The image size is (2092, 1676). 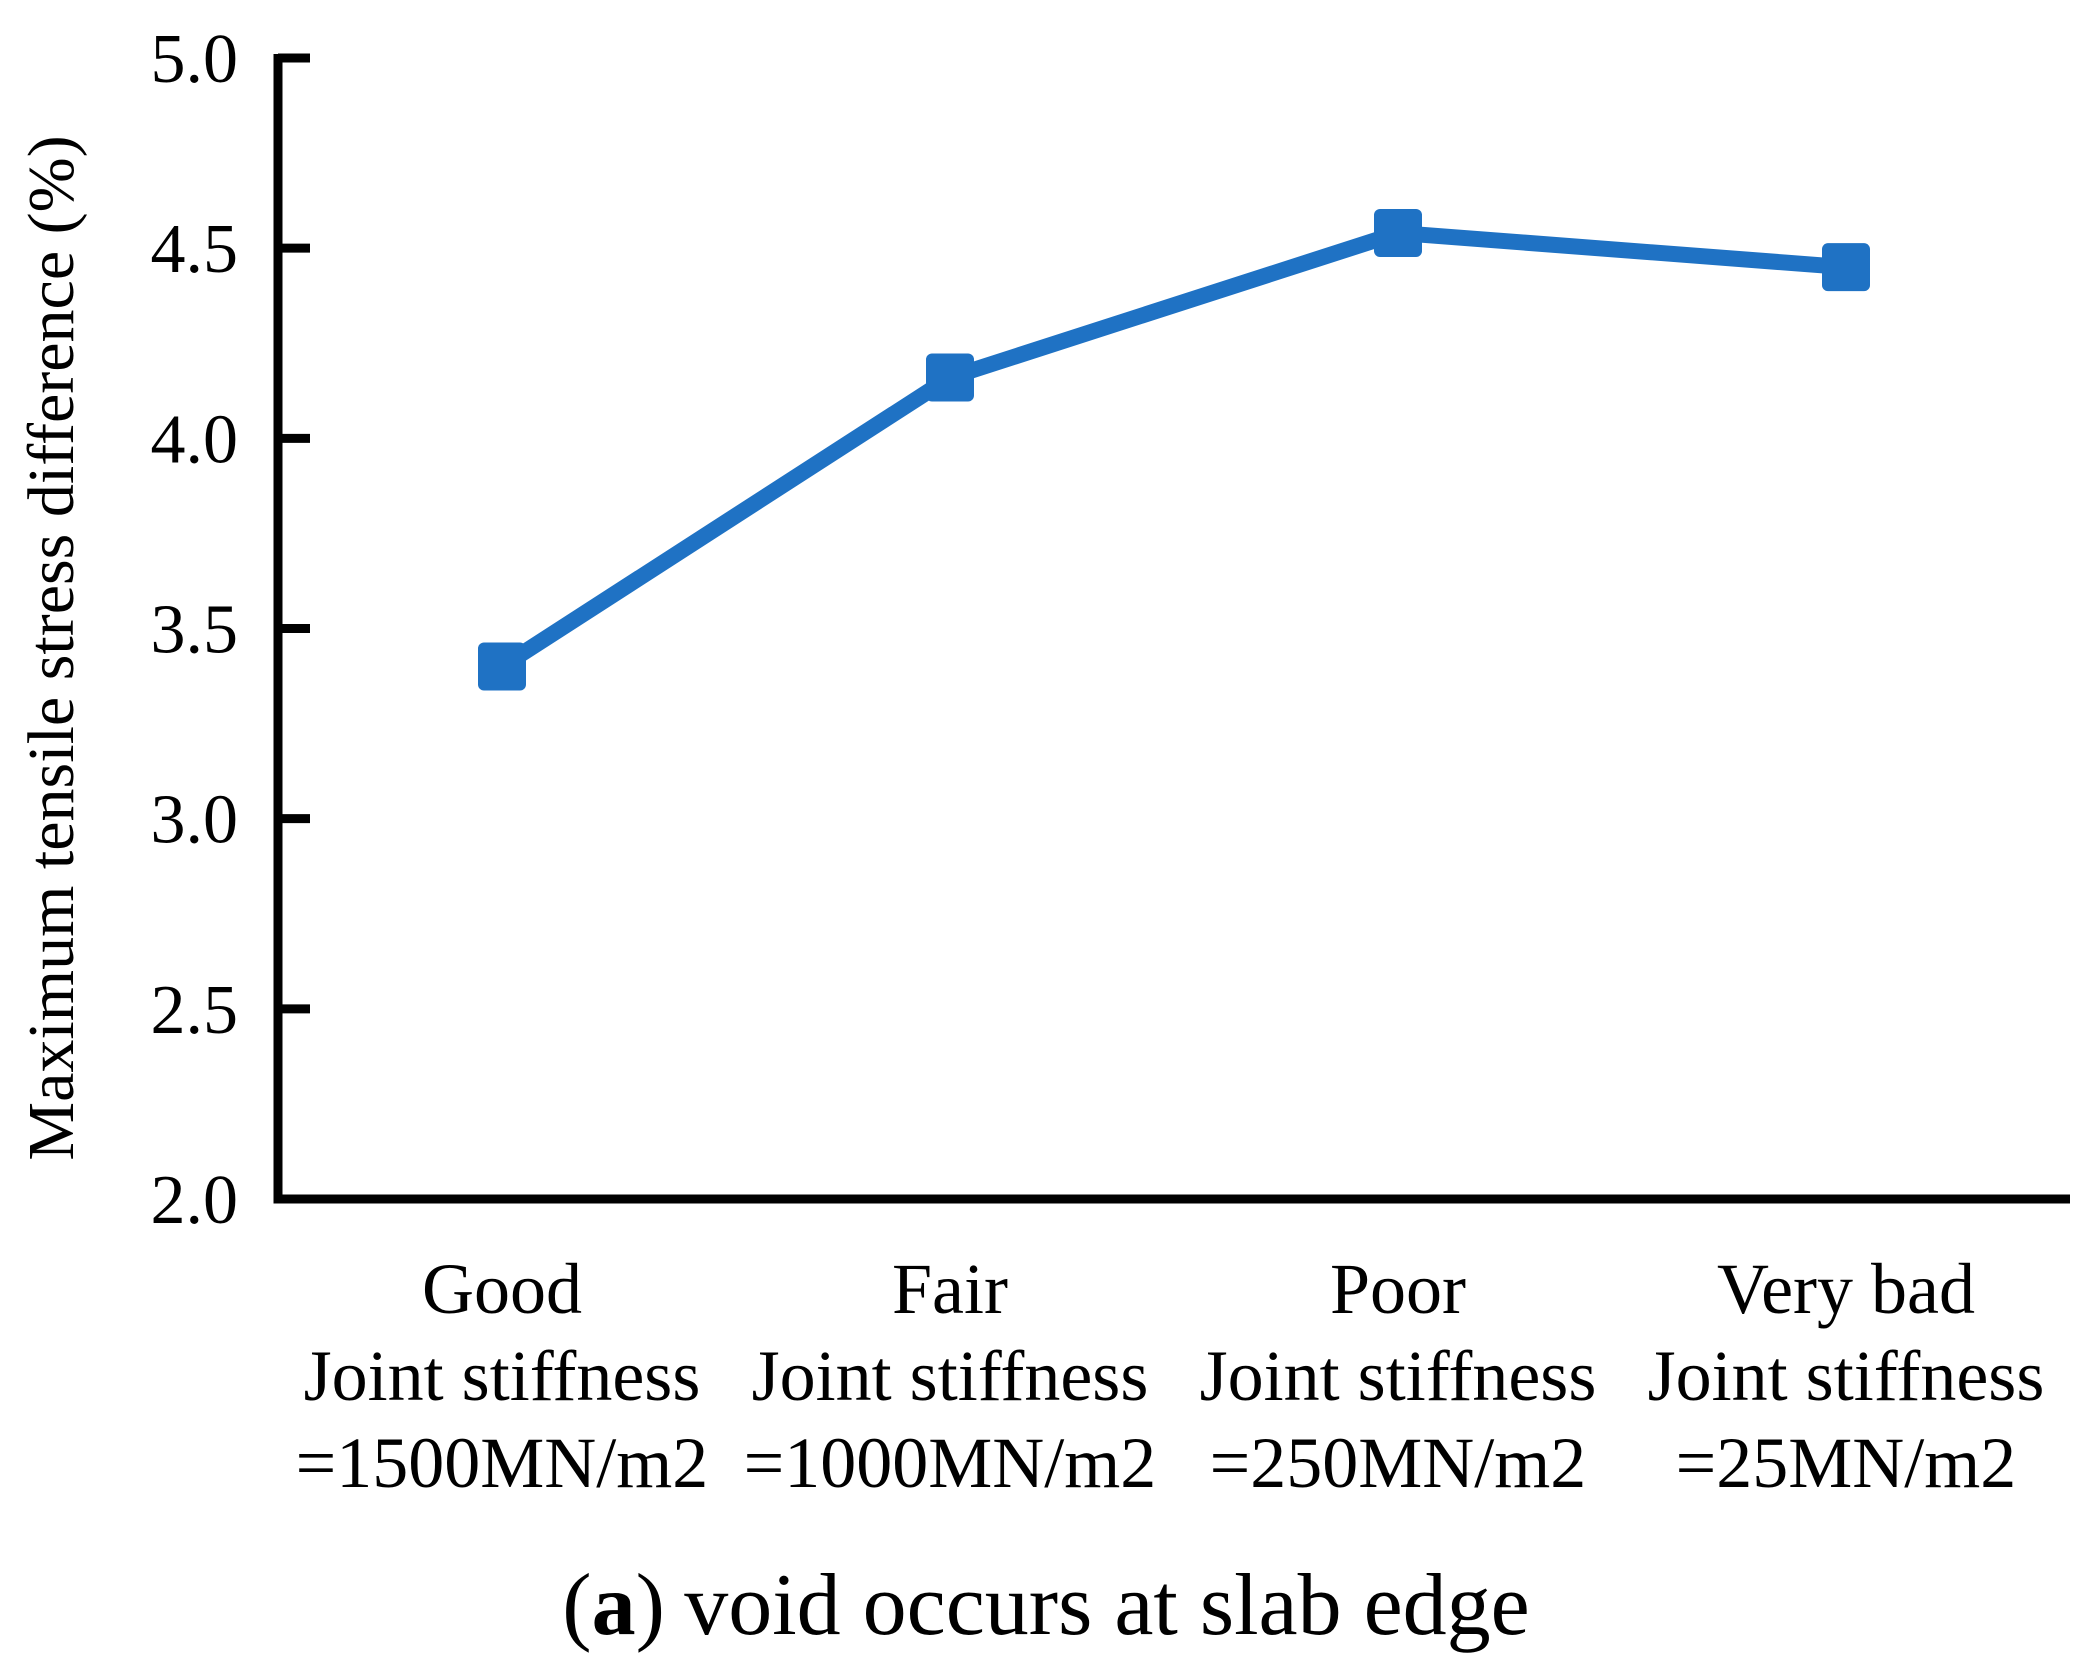 I want to click on caption-text: void occurs at slab edge, so click(x=1107, y=1605).